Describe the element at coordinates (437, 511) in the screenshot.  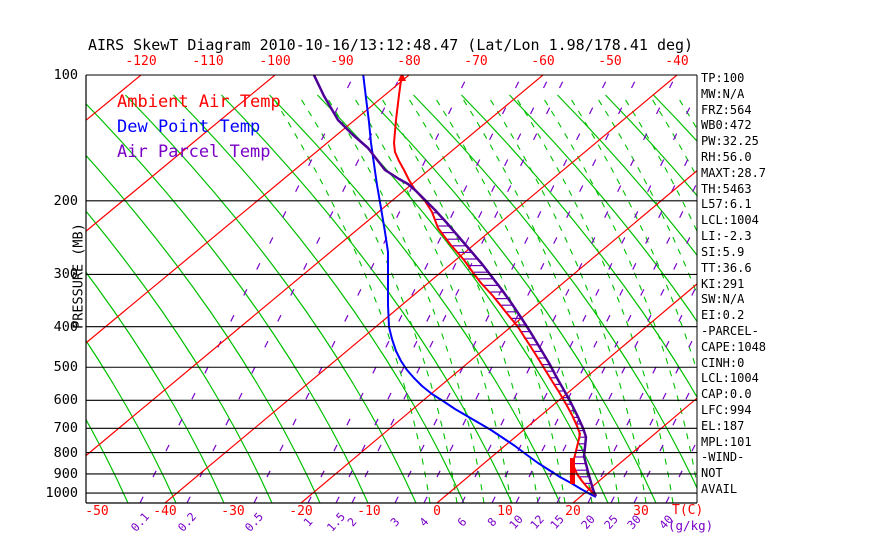
I see `bottom-temp-tick-label: 0` at that location.